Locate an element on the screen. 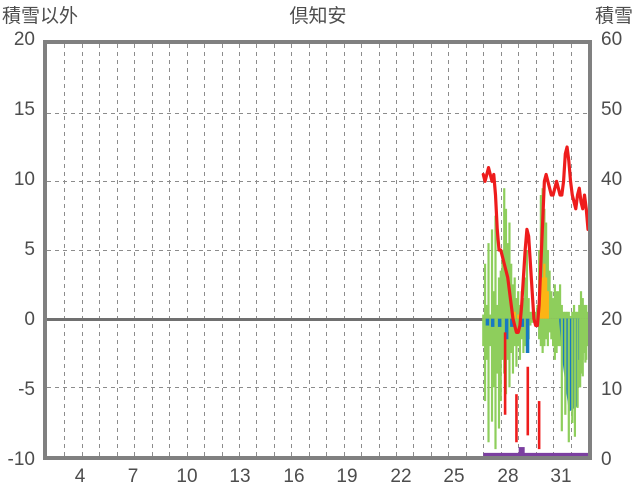 Image resolution: width=636 pixels, height=501 pixels. y-axis-right-tick-2: 40 is located at coordinates (612, 179).